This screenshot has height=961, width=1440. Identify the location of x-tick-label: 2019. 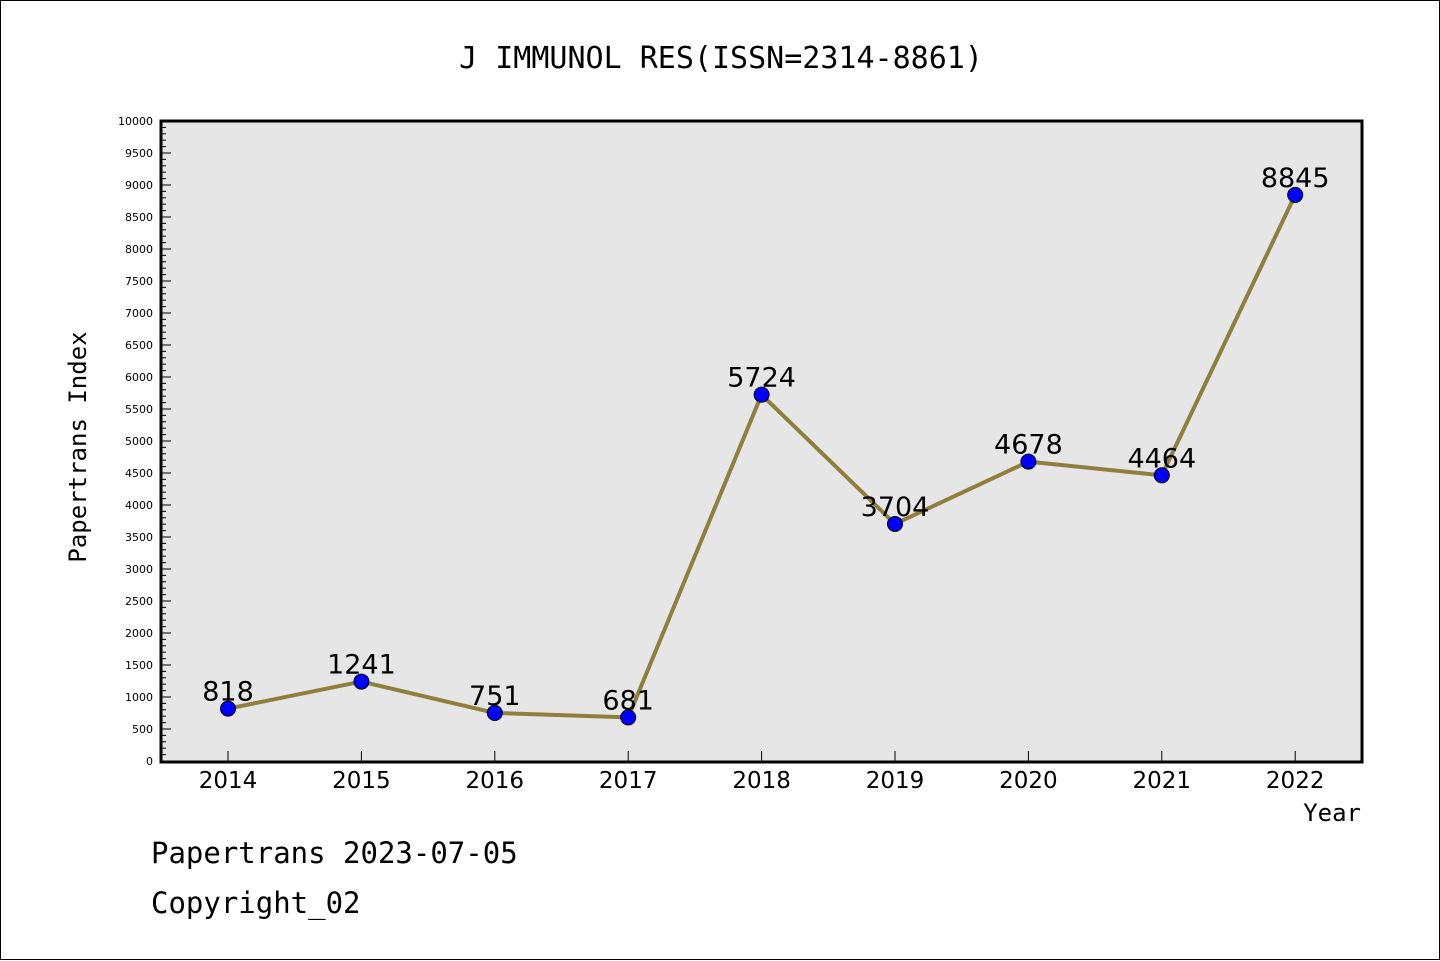
(895, 781).